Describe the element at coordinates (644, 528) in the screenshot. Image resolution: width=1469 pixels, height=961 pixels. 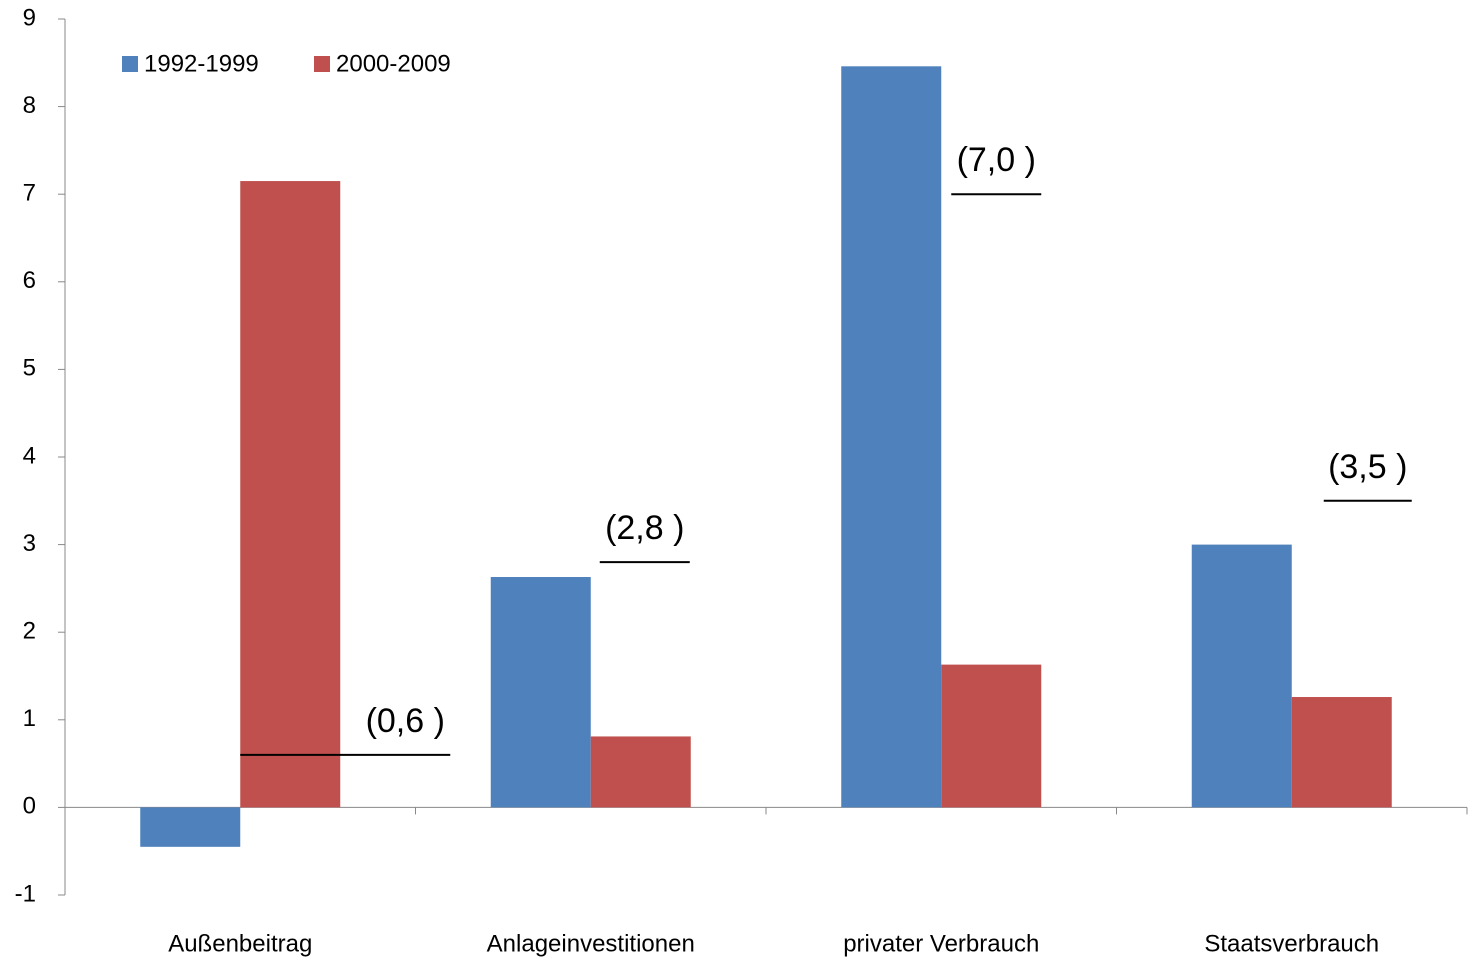
I see `annotation: (2,8 )` at that location.